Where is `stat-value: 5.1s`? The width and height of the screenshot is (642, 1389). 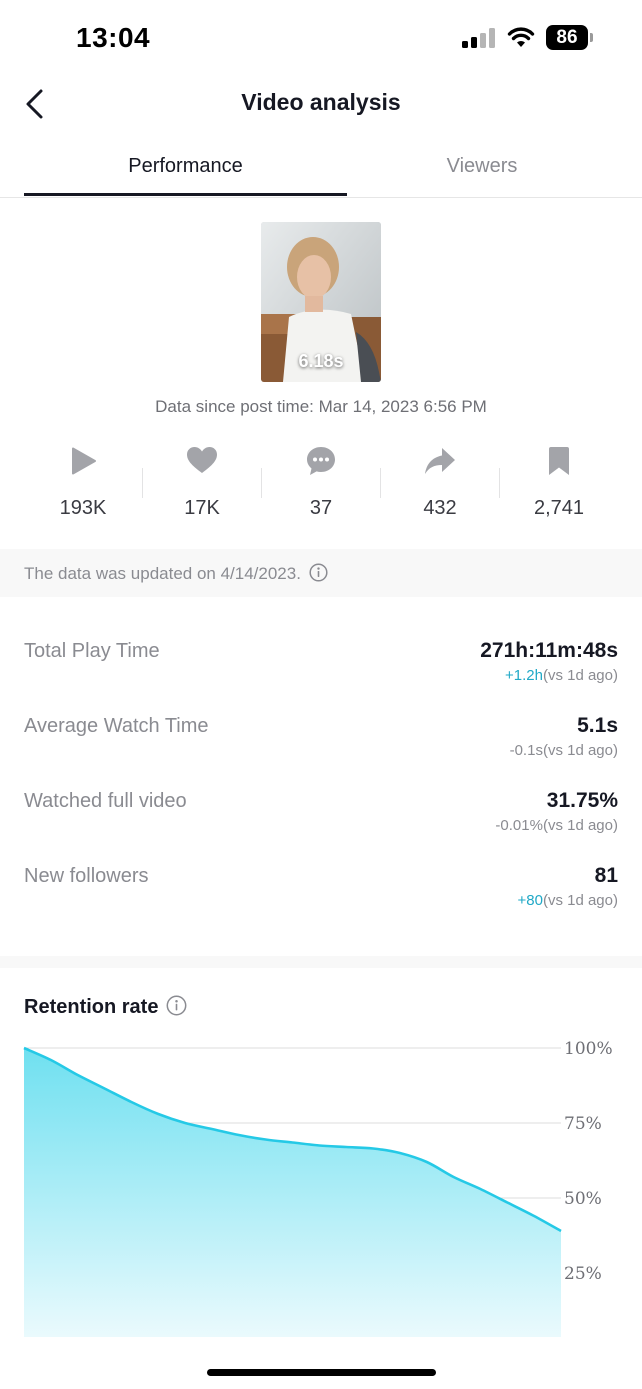 stat-value: 5.1s is located at coordinates (597, 725).